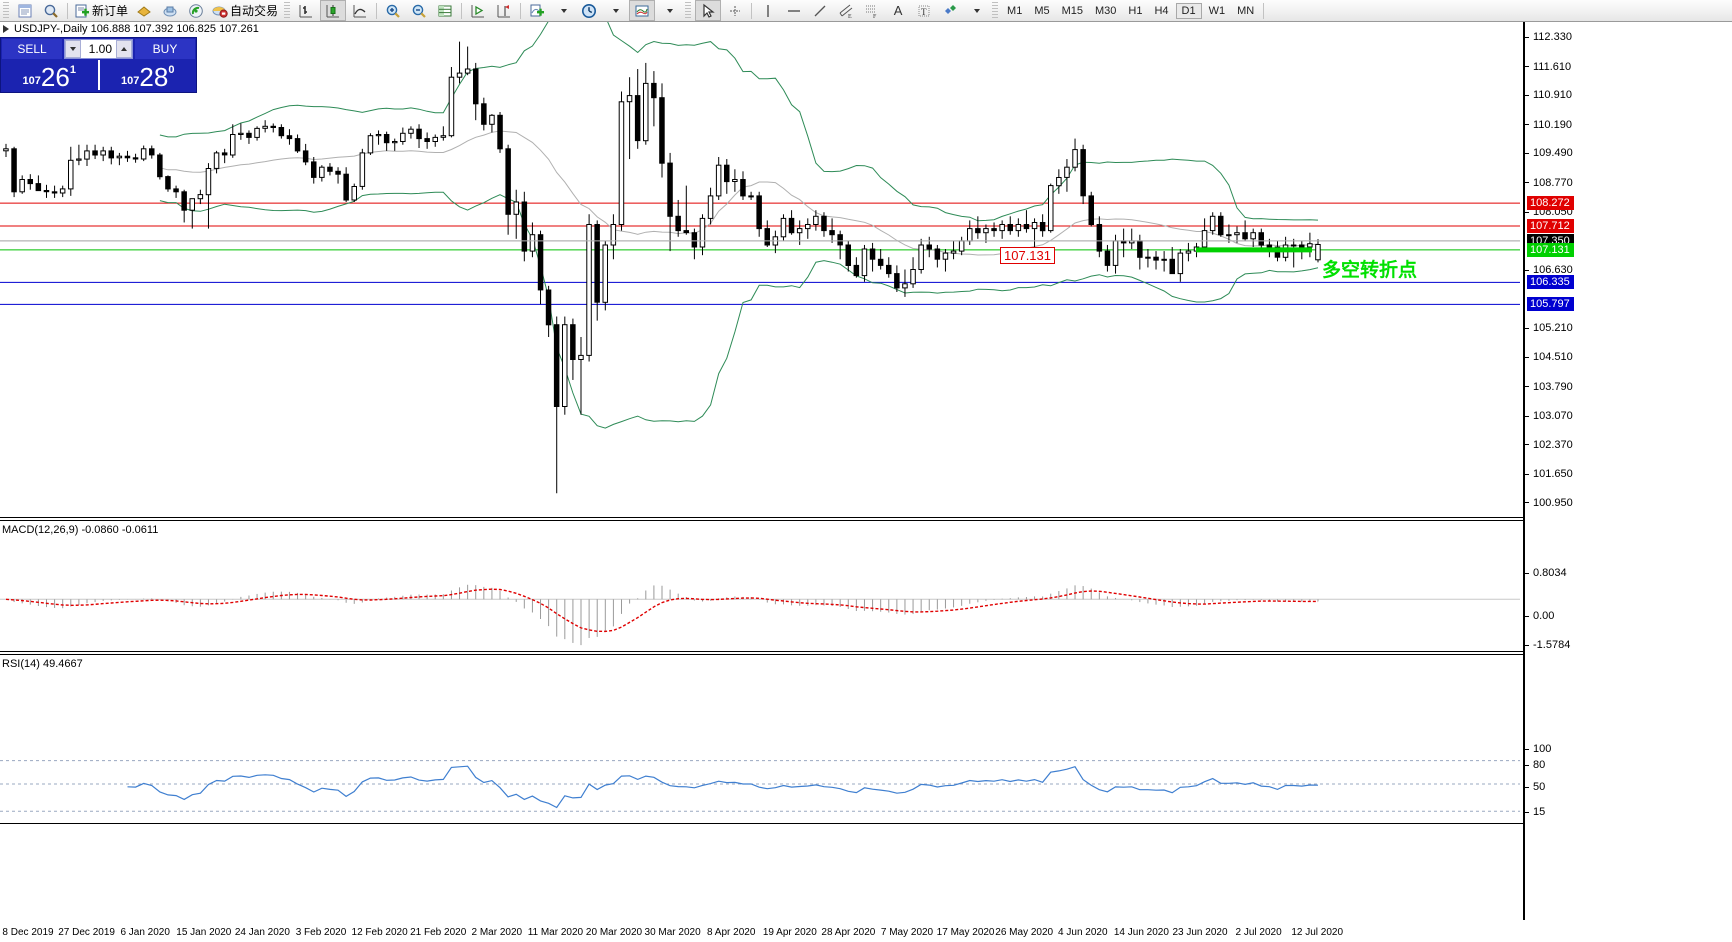 This screenshot has width=1732, height=942. What do you see at coordinates (379, 932) in the screenshot?
I see `date-tick-label: 12 Feb 2020` at bounding box center [379, 932].